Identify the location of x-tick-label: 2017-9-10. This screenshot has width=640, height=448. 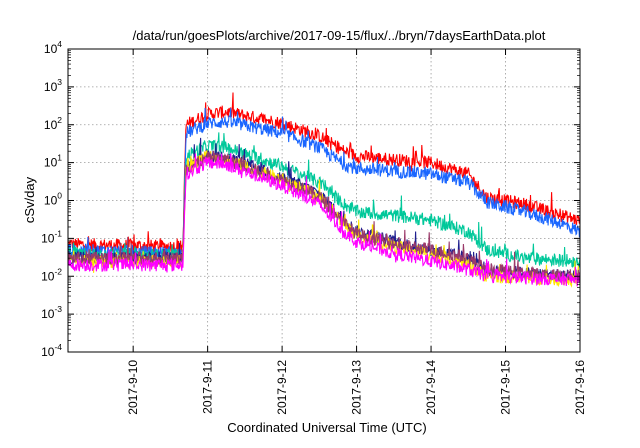
(133, 387).